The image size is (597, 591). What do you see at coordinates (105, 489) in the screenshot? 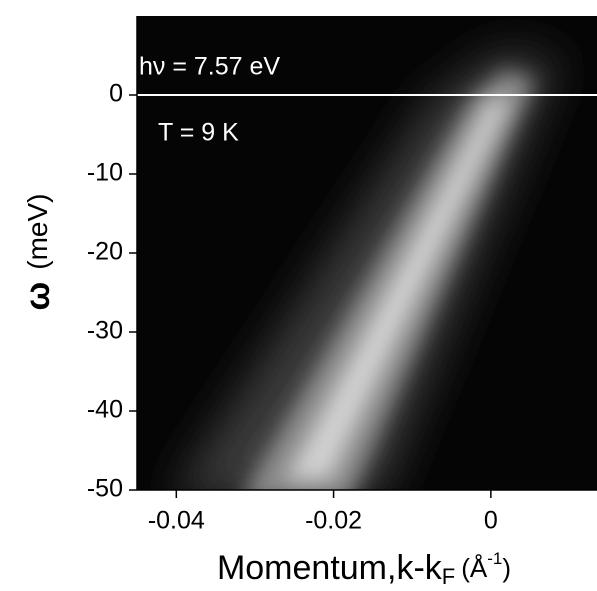
I see `y-tick-label: -50` at bounding box center [105, 489].